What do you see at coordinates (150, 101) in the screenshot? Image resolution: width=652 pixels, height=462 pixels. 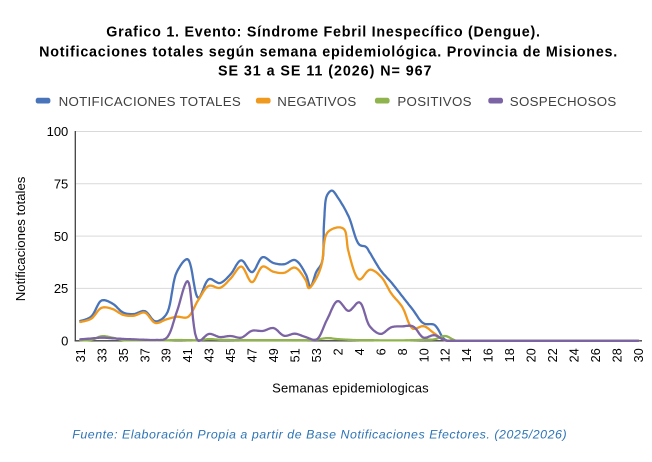 I see `svg-text: NOTIFICACIONES TOTALES` at bounding box center [150, 101].